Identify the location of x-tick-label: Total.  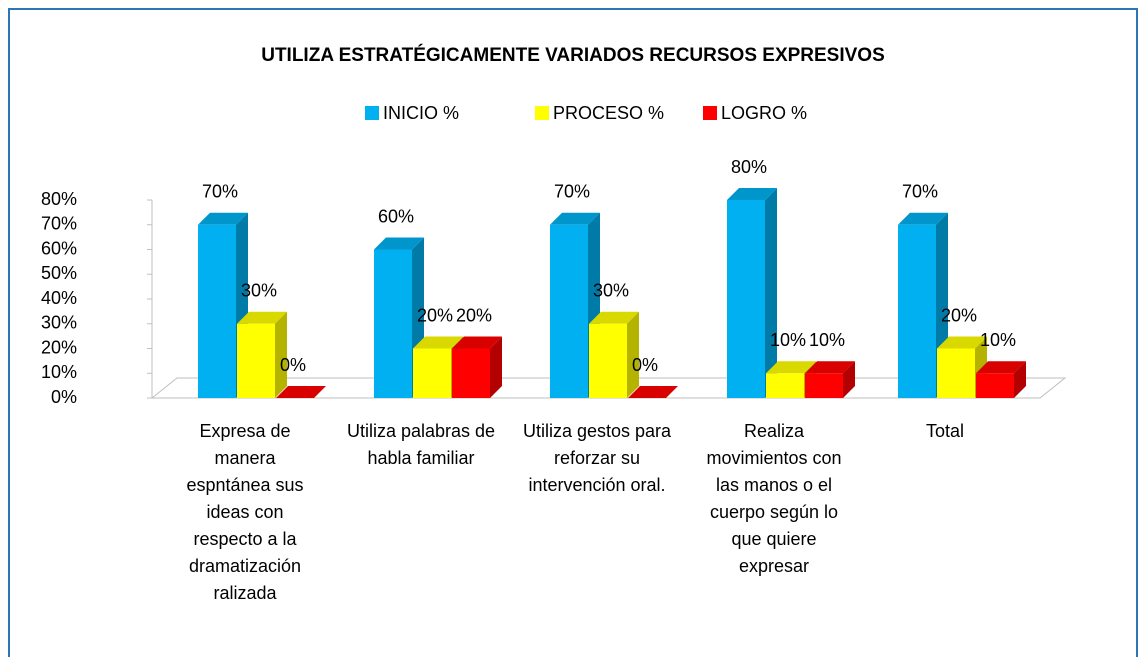
(945, 431).